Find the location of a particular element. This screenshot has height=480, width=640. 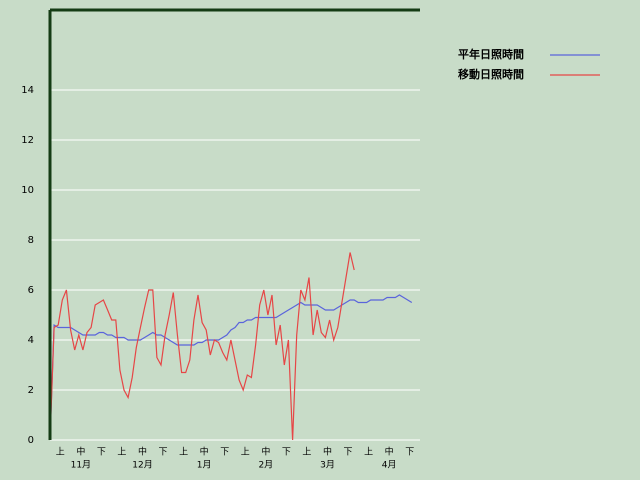

y-tick-label: 10 is located at coordinates (27, 190).